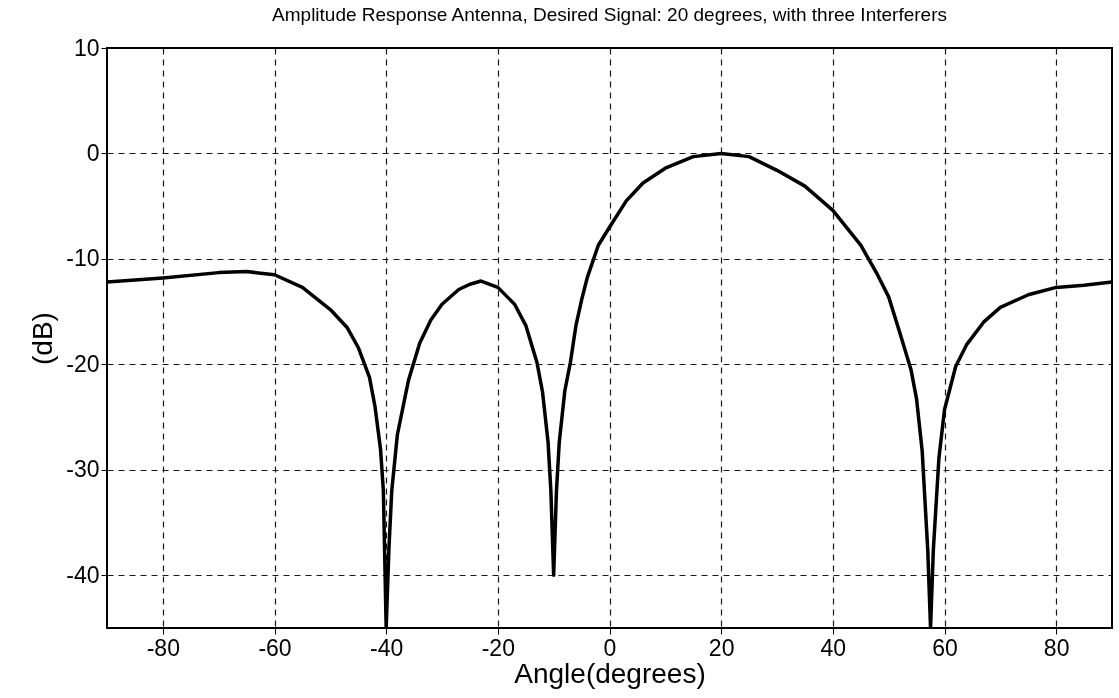 The image size is (1119, 698). I want to click on x-tick-label: -40, so click(387, 647).